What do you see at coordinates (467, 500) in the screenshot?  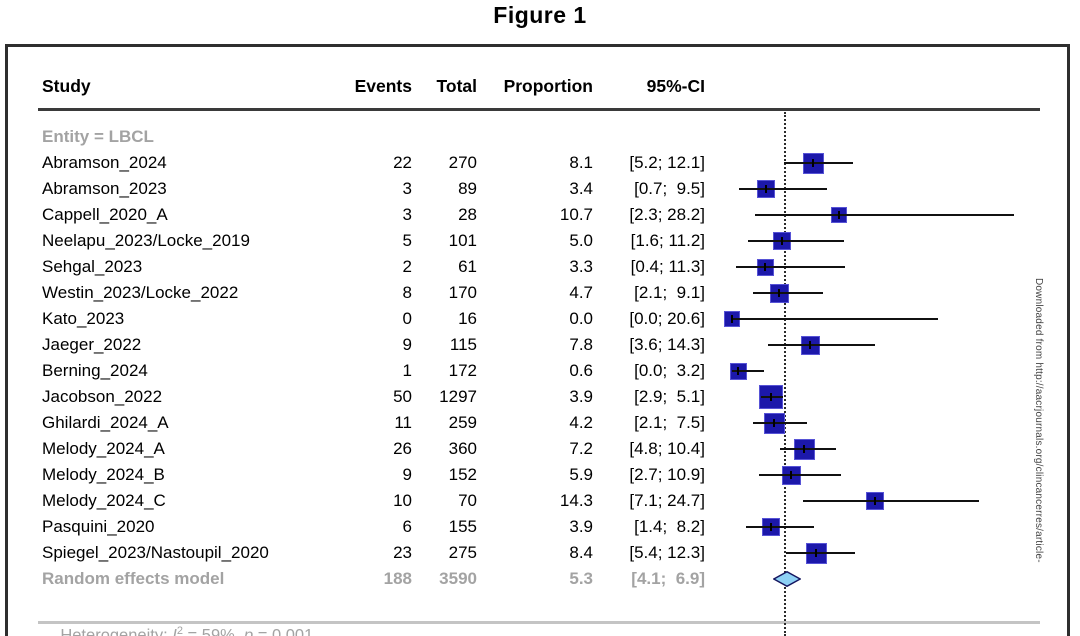 I see `total-value: 70` at bounding box center [467, 500].